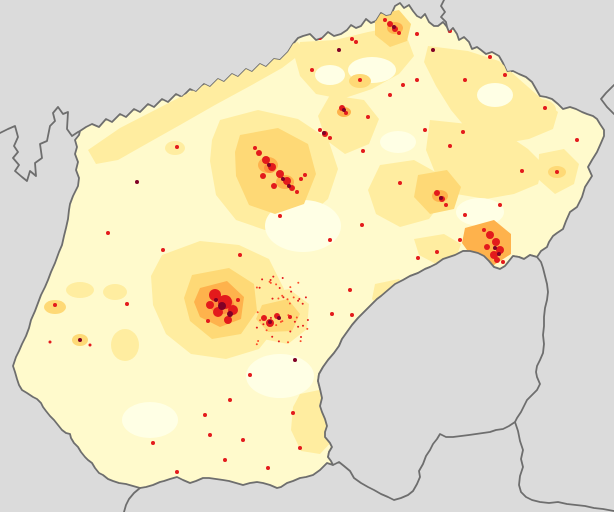 This screenshot has width=614, height=512. I want to click on northern-cape-eastern-cape-border-line, so click(132, 499).